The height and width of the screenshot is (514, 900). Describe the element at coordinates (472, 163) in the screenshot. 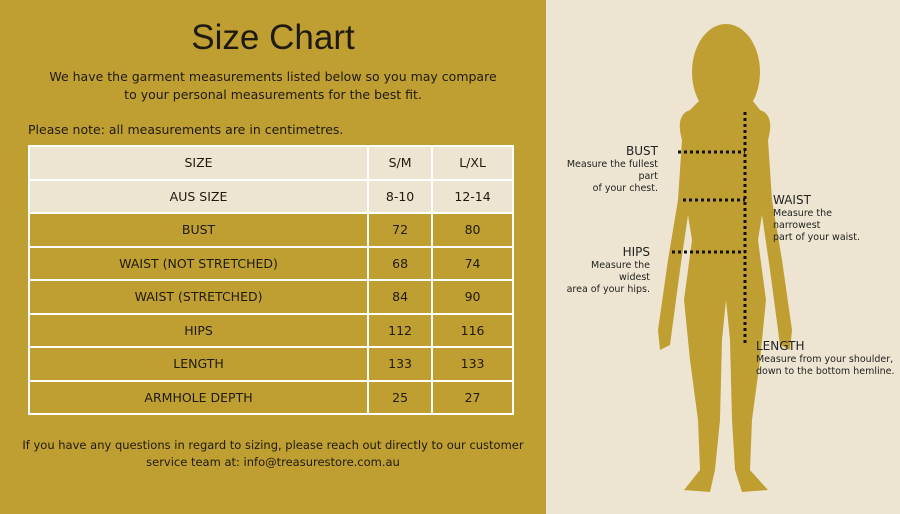

I see `header-cell: L/XL` at that location.